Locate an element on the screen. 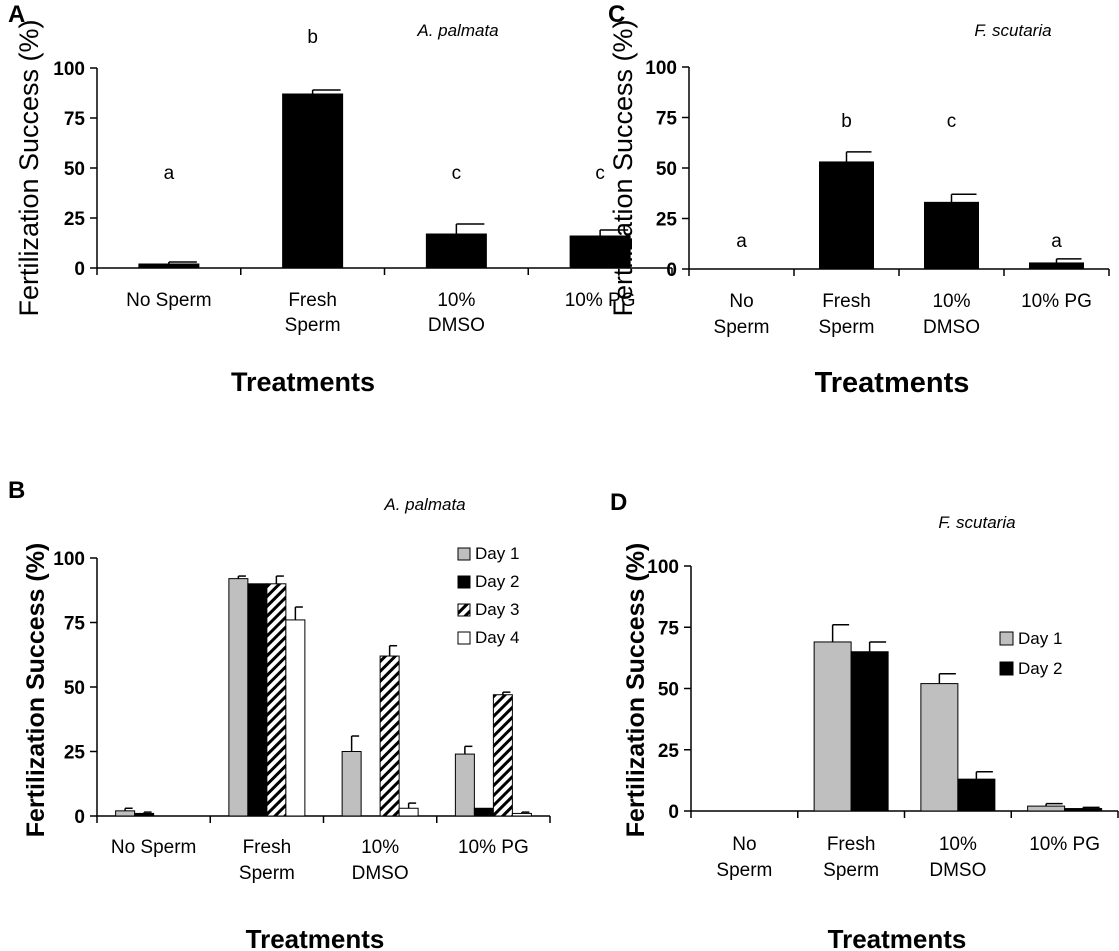 This screenshot has width=1119, height=951. legend-label: Day 4 is located at coordinates (497, 637).